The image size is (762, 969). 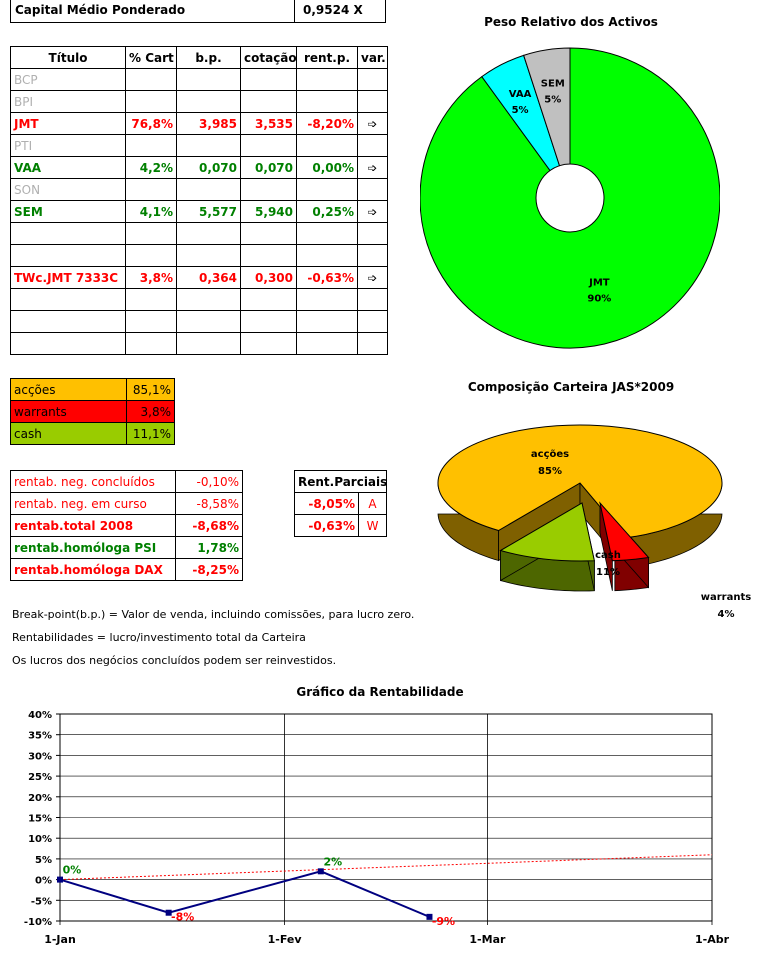 What do you see at coordinates (68, 189) in the screenshot?
I see `cell-titulo: SON` at bounding box center [68, 189].